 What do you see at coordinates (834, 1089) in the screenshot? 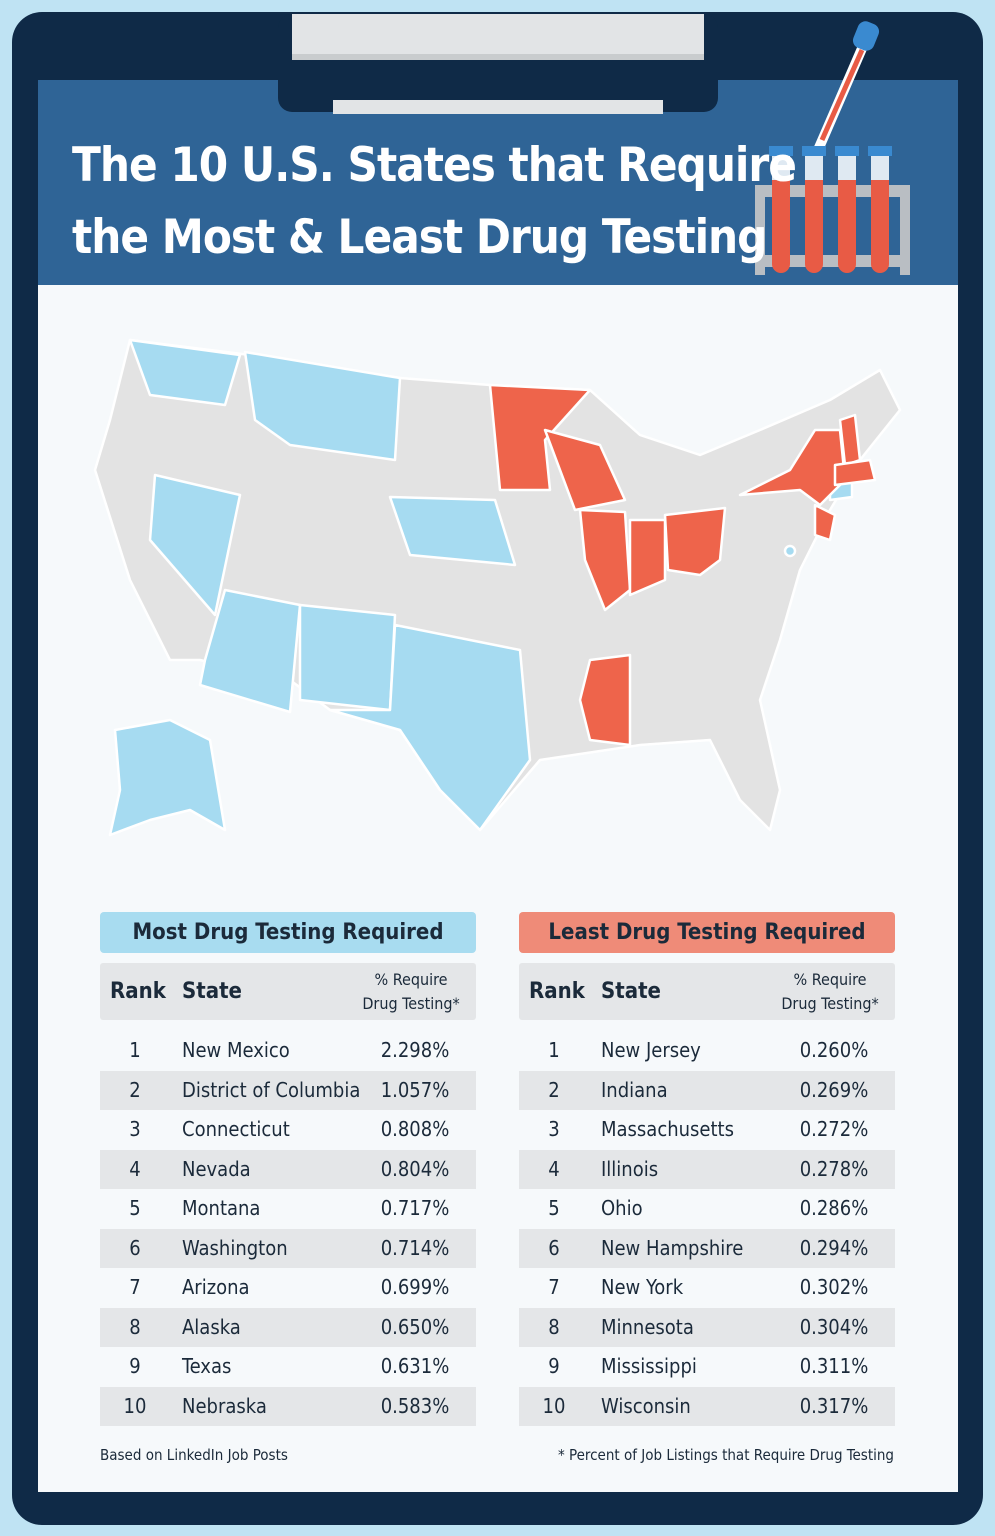
I see `percent: 0.269%` at bounding box center [834, 1089].